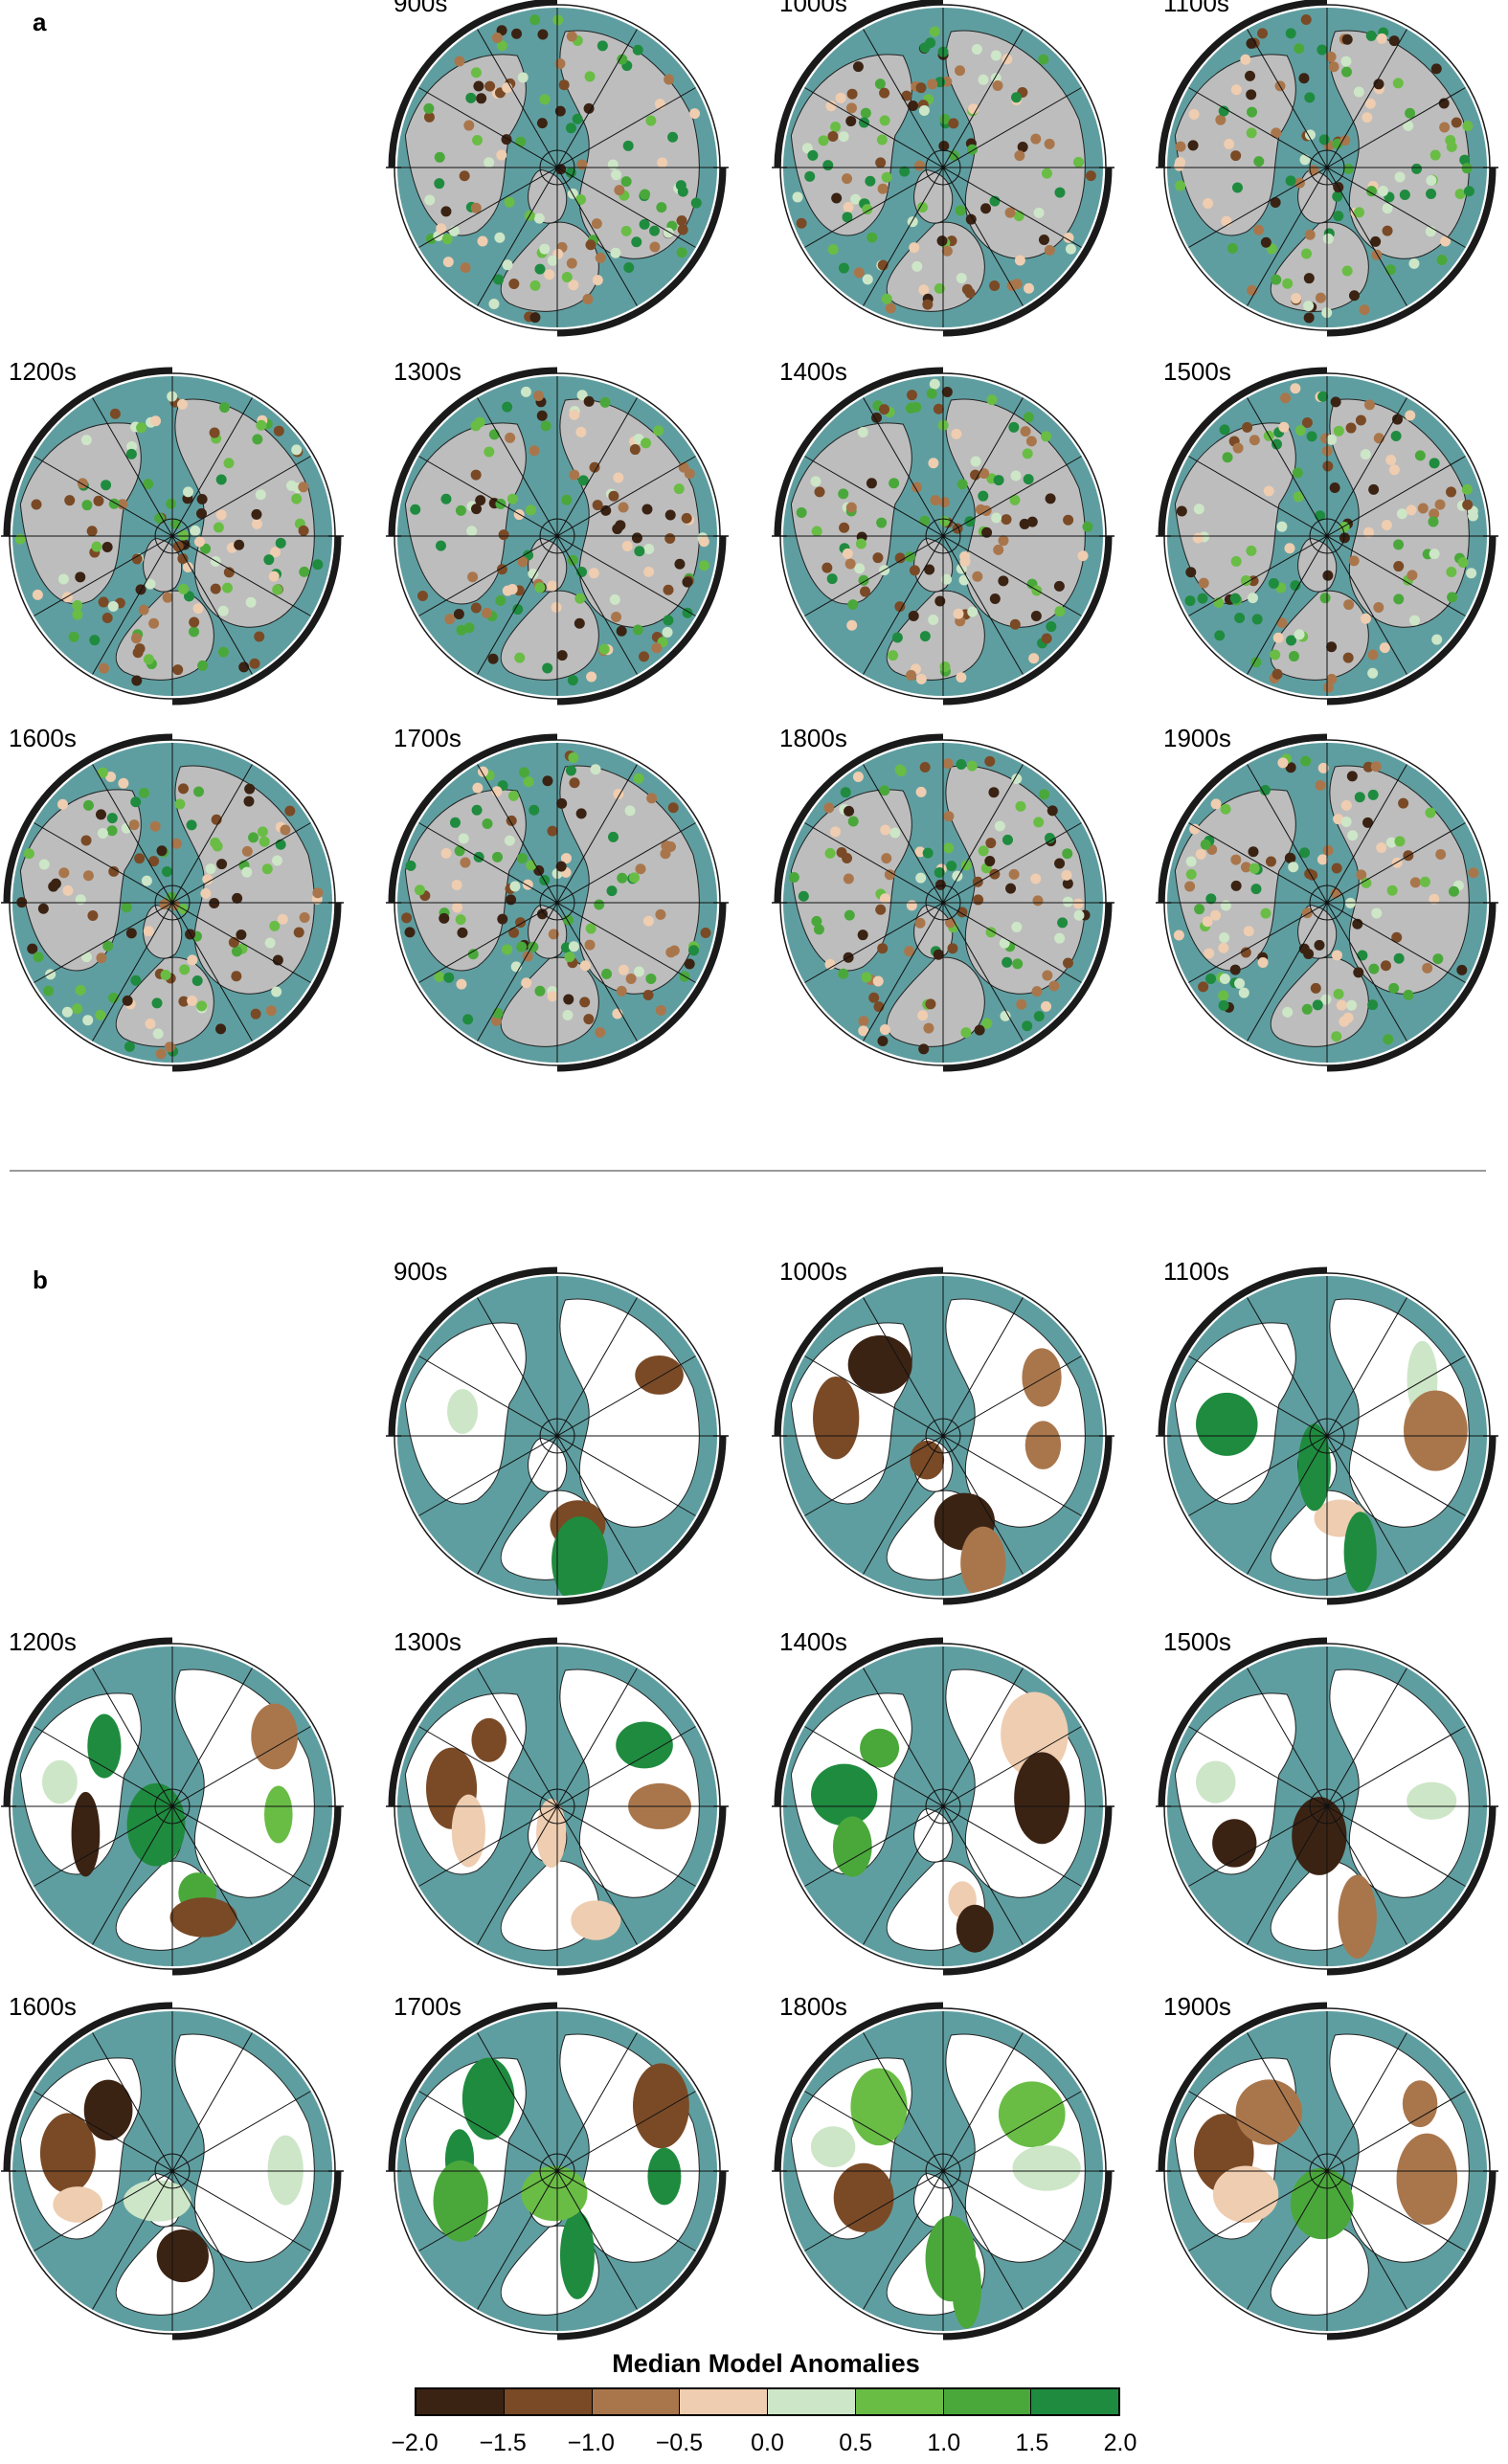 The image size is (1508, 2464). What do you see at coordinates (1120, 2443) in the screenshot?
I see `legend-tick-label: 2.0` at bounding box center [1120, 2443].